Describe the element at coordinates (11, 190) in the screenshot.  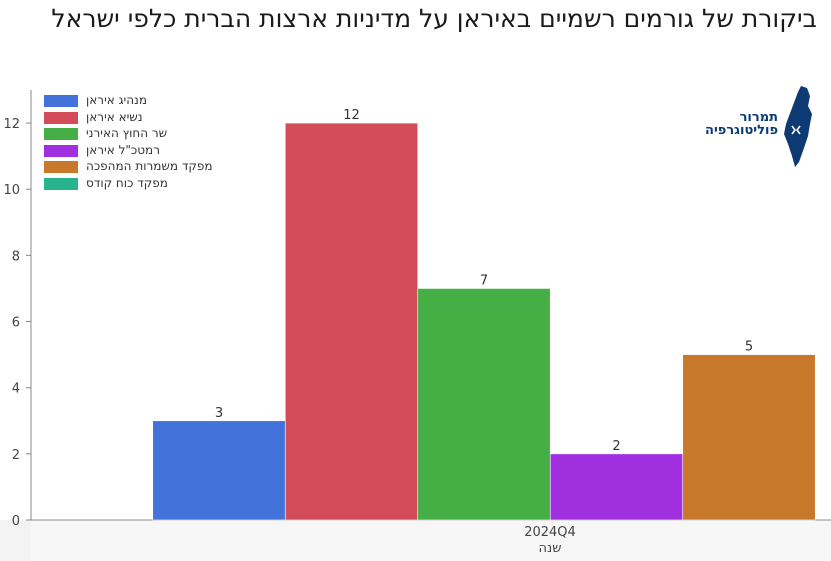
I see `y-tick-label: 10` at that location.